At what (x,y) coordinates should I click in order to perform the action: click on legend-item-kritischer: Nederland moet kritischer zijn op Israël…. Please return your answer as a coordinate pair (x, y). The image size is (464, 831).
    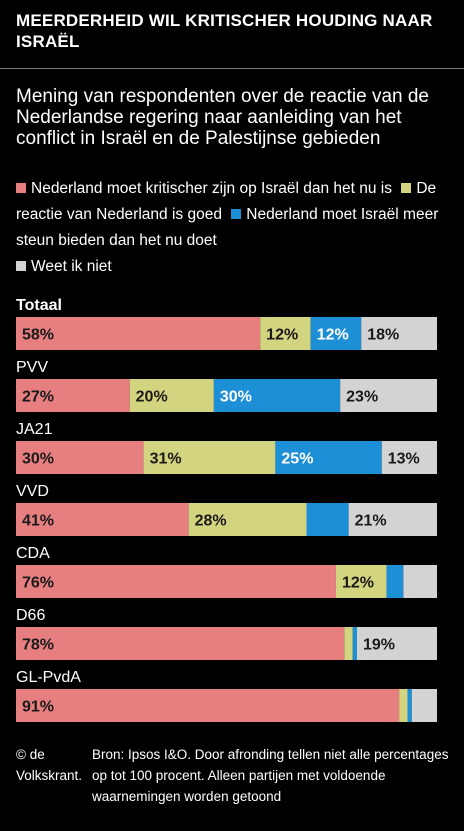
    Looking at the image, I should click on (204, 188).